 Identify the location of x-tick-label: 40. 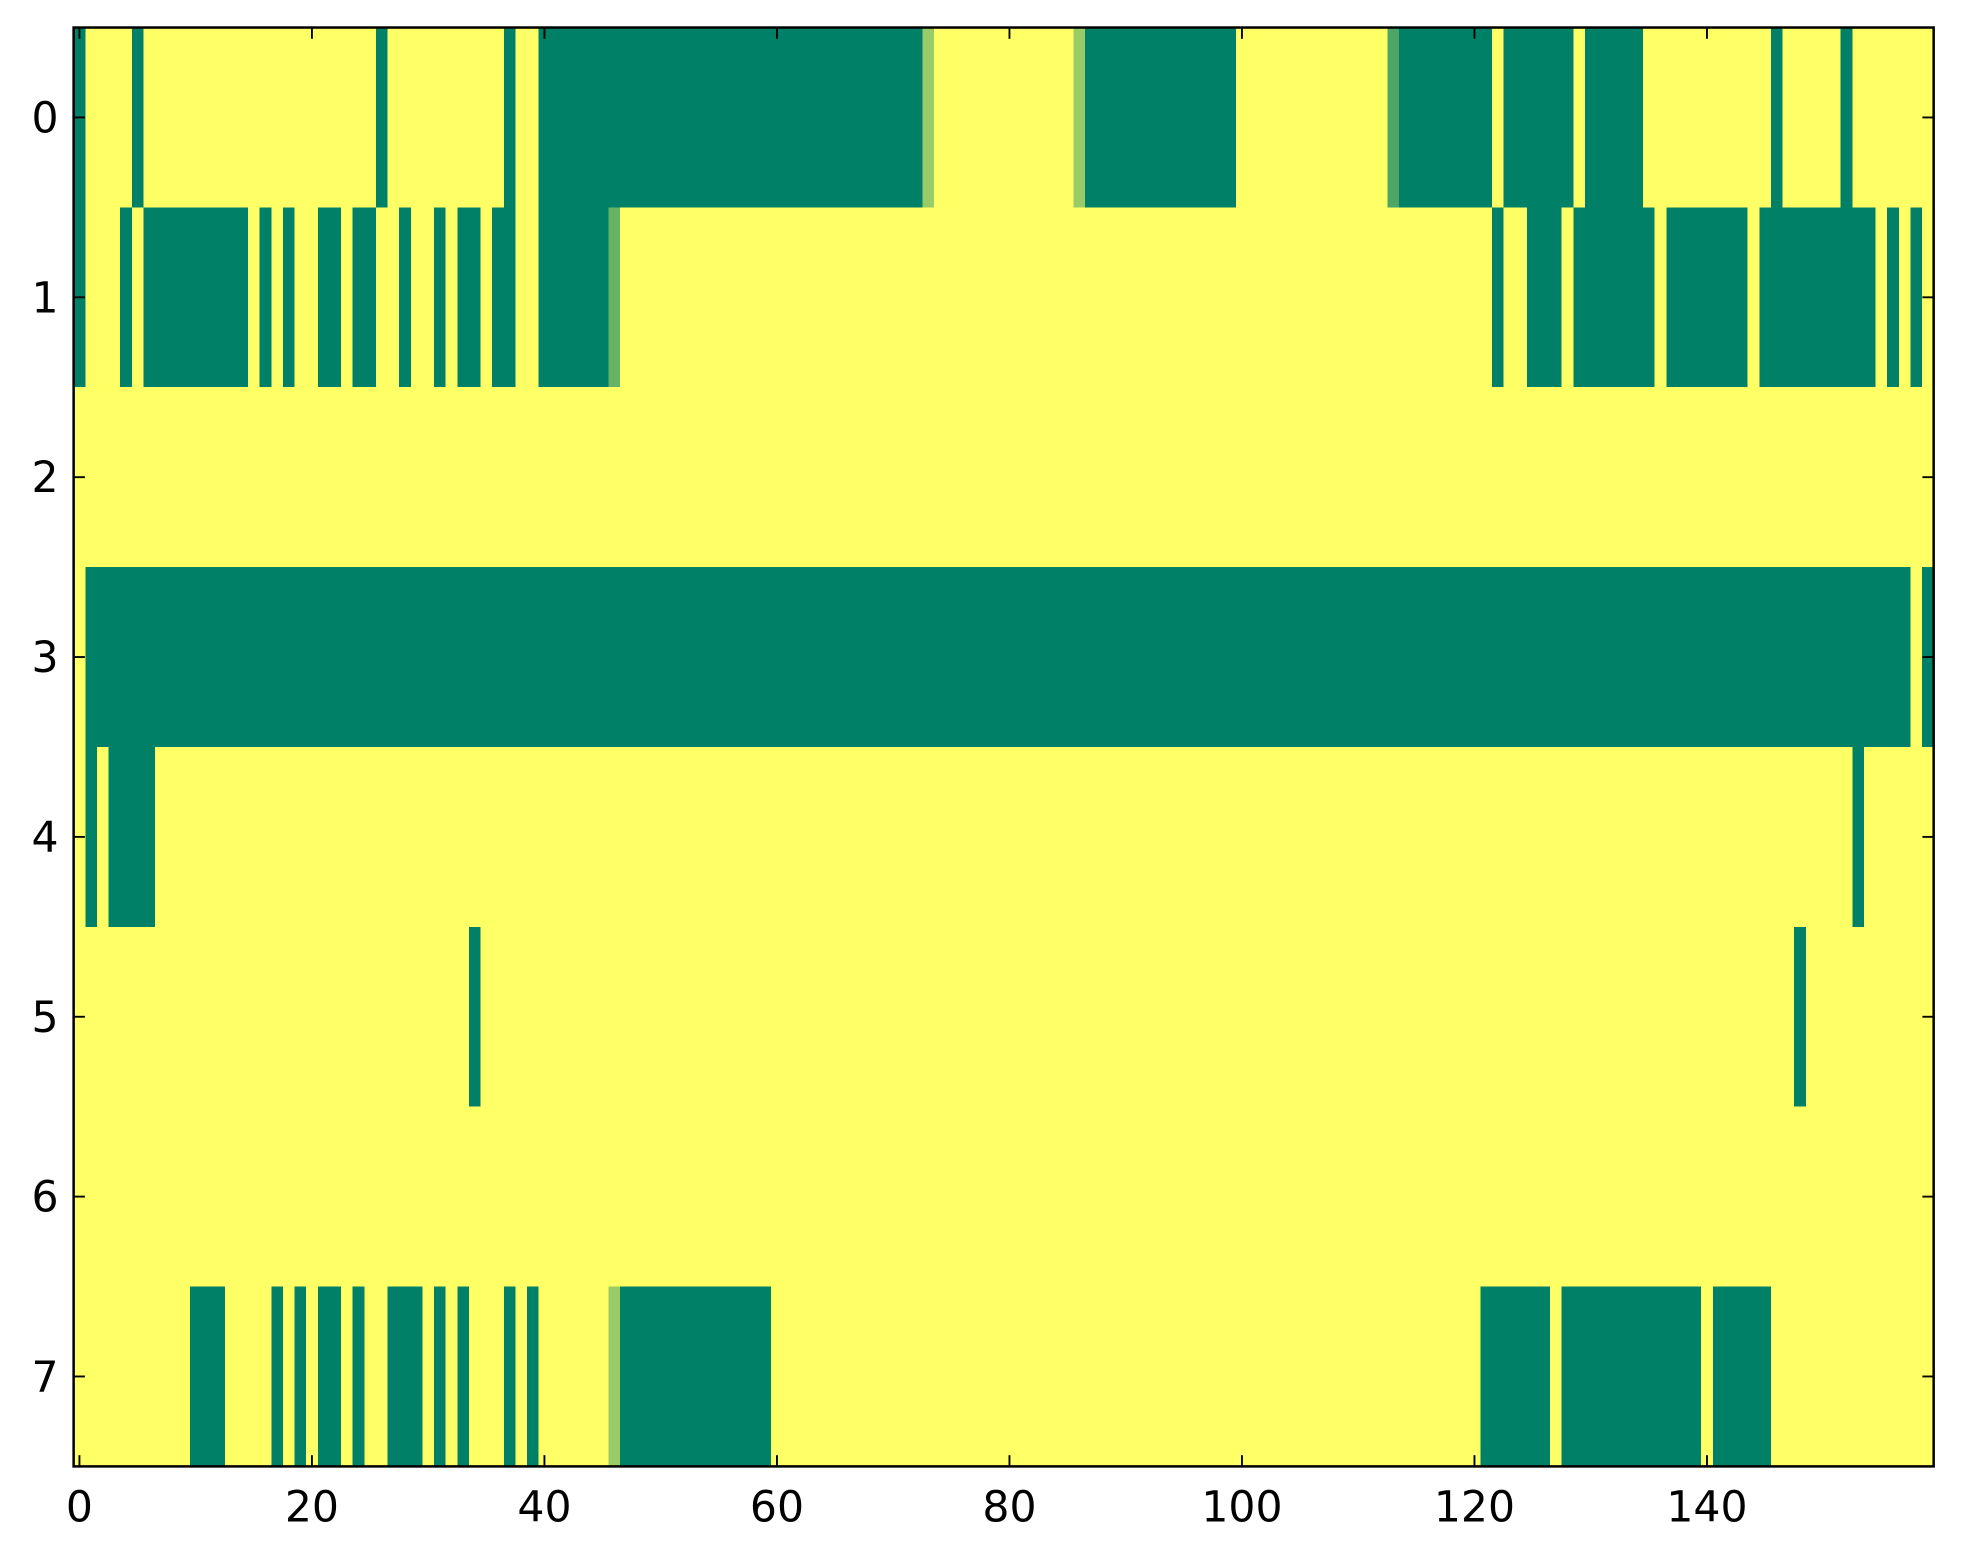
(544, 1507).